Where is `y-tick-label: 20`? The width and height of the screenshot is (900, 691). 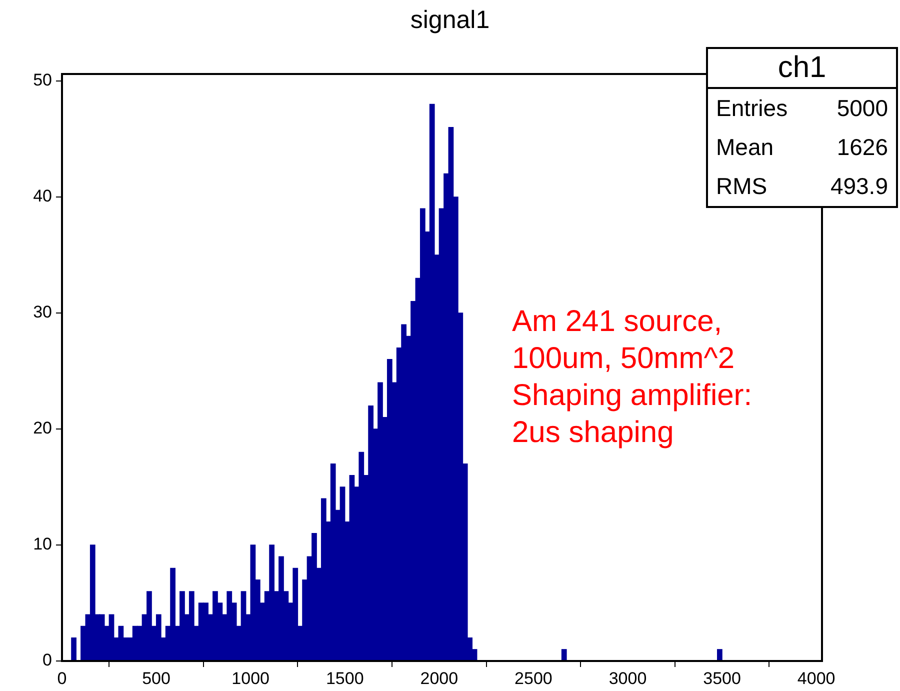
y-tick-label: 20 is located at coordinates (42, 428).